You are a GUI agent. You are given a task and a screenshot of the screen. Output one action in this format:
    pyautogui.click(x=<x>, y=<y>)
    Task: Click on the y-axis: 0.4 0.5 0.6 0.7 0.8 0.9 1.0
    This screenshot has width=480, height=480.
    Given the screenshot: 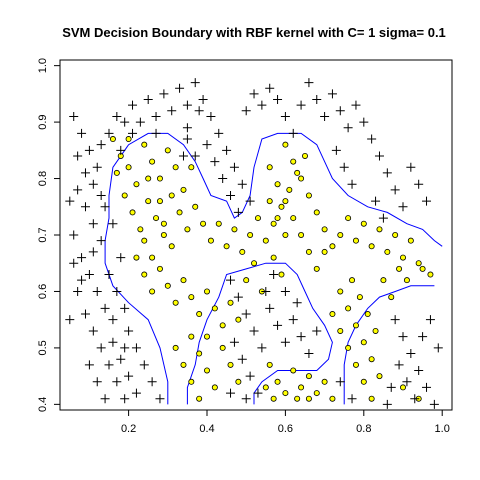 What is the action you would take?
    pyautogui.click(x=48, y=235)
    